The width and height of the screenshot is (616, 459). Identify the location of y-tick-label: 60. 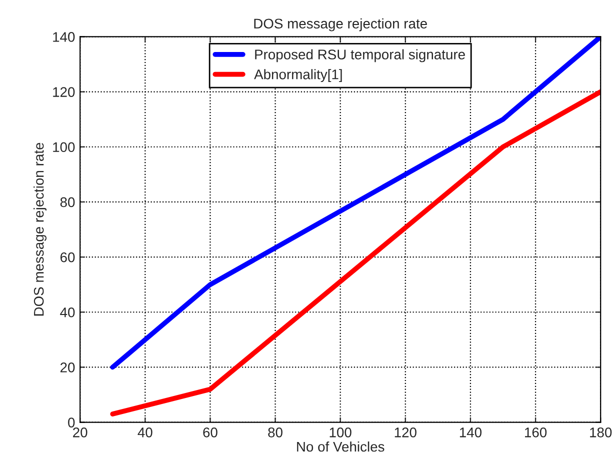
(67, 257).